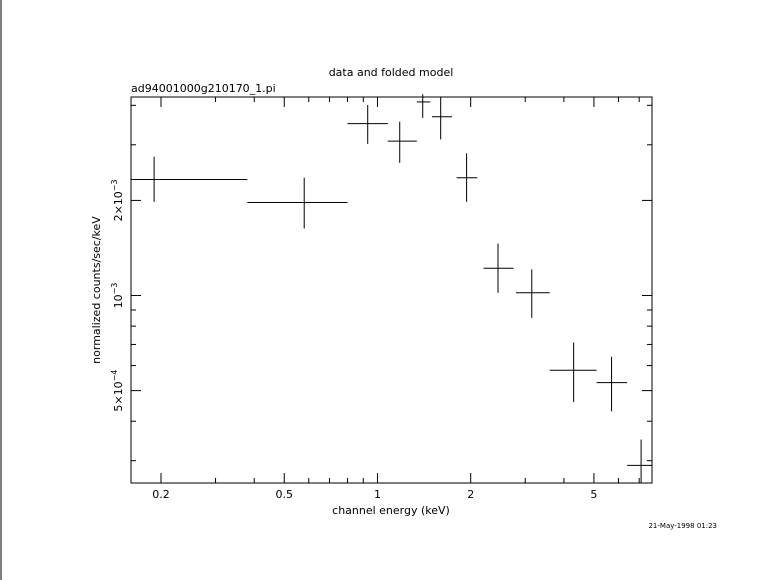 The height and width of the screenshot is (580, 781). What do you see at coordinates (117, 200) in the screenshot?
I see `y-tick-label: 2×10−3` at bounding box center [117, 200].